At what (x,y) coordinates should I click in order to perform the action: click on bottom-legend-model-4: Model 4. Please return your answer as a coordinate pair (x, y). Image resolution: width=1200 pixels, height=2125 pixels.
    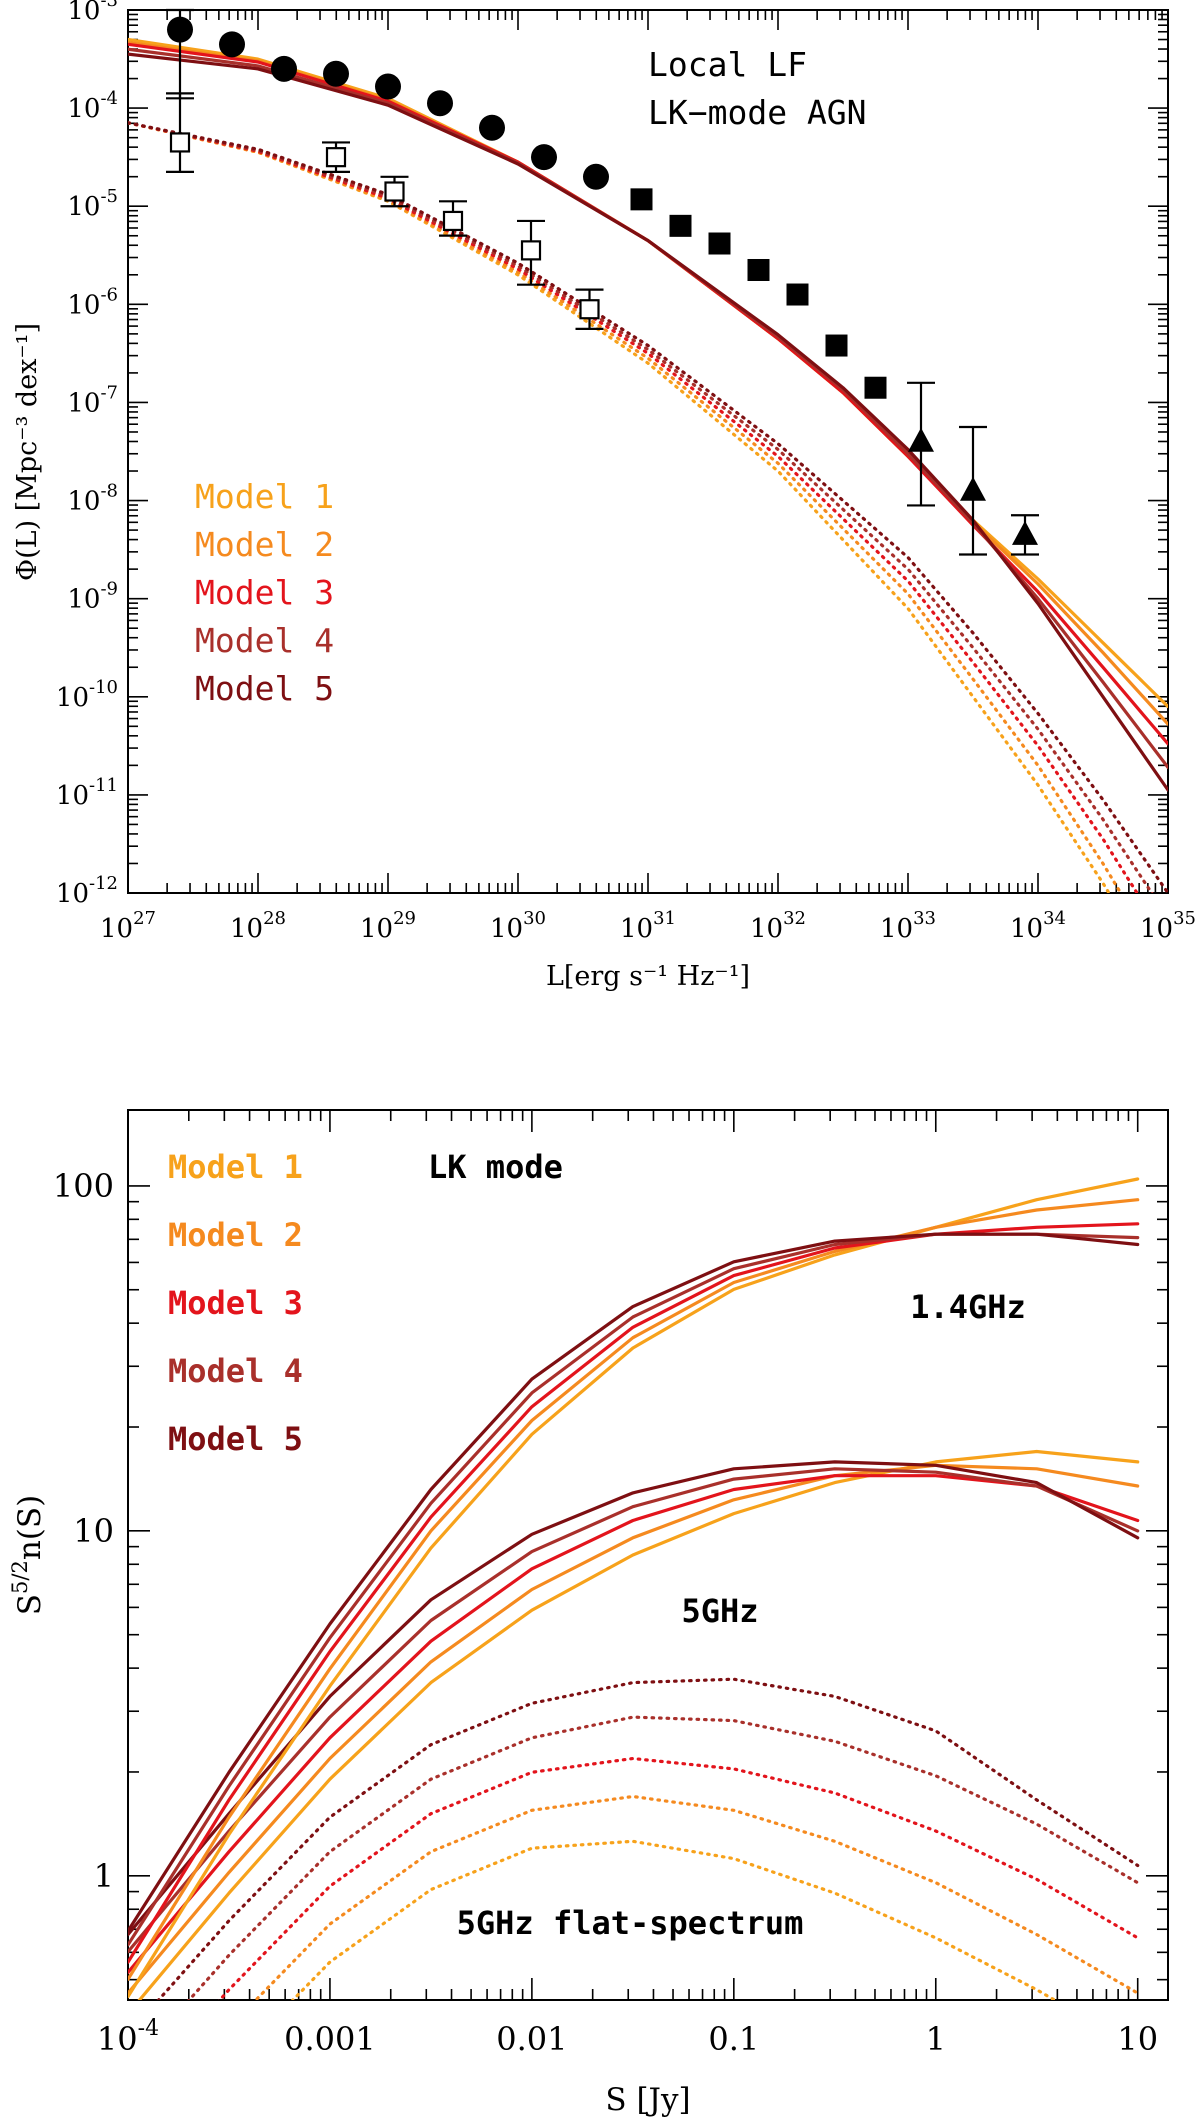
    Looking at the image, I should click on (235, 1371).